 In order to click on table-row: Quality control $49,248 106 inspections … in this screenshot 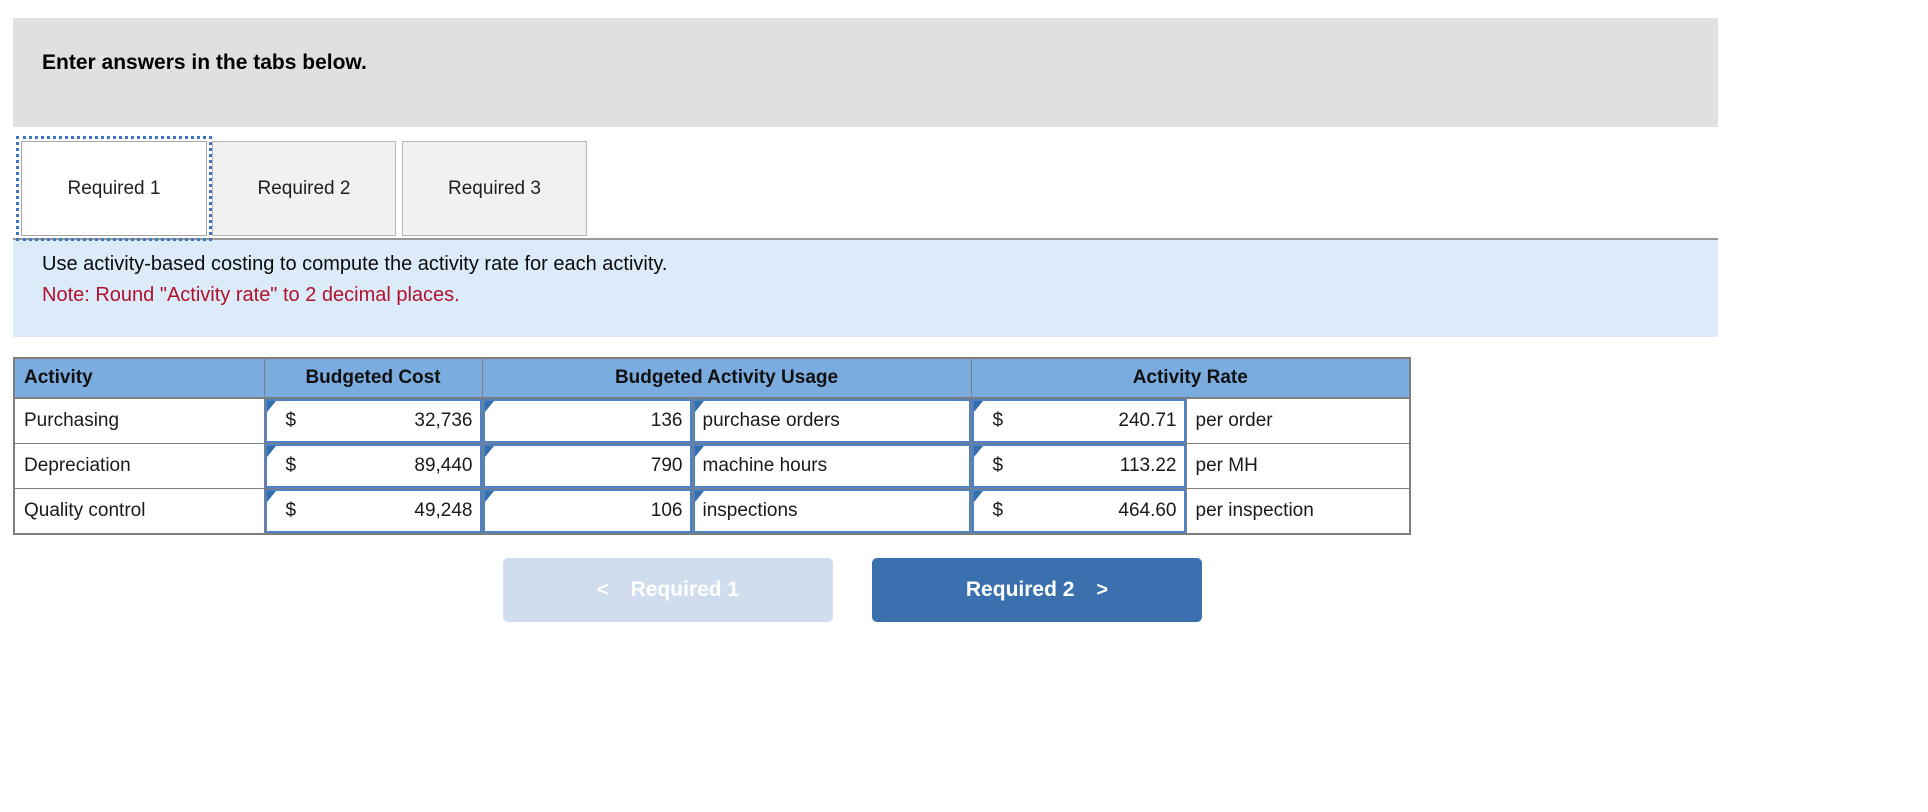, I will do `click(712, 511)`.